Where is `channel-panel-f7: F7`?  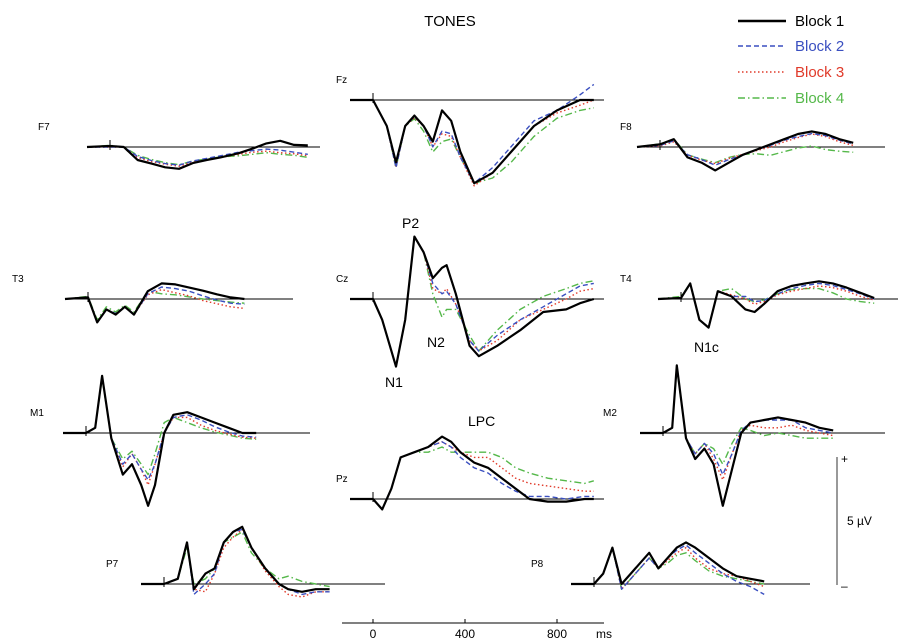 channel-panel-f7: F7 is located at coordinates (179, 146).